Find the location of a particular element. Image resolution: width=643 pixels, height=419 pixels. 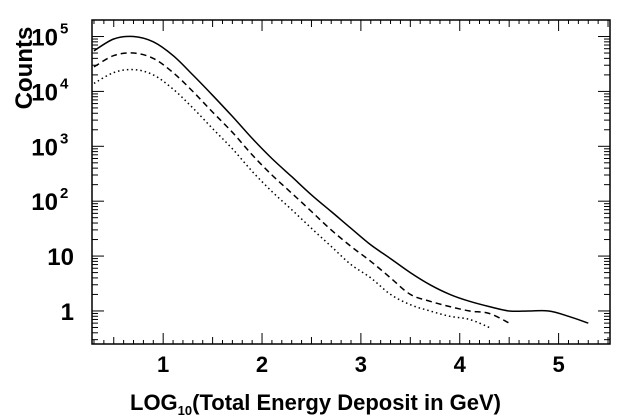

x-axis-title: LOG10(Total Energy Deposit in GeV) is located at coordinates (315, 404).